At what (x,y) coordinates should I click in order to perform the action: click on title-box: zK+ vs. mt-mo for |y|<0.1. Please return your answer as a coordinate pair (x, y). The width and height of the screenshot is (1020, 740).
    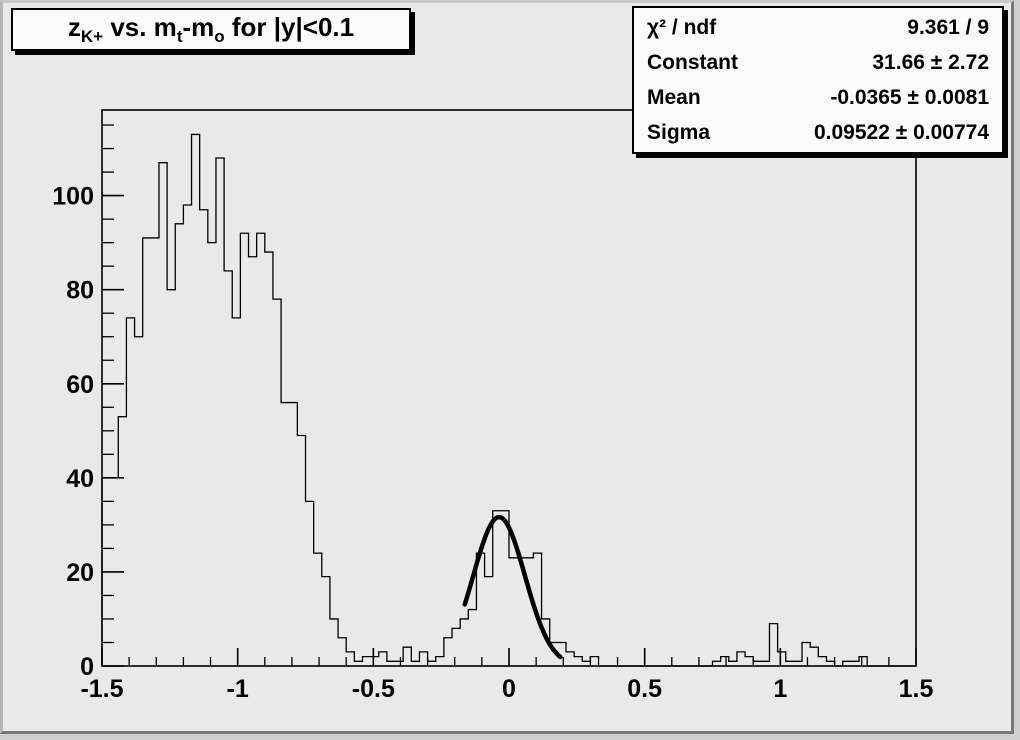
    Looking at the image, I should click on (211, 29).